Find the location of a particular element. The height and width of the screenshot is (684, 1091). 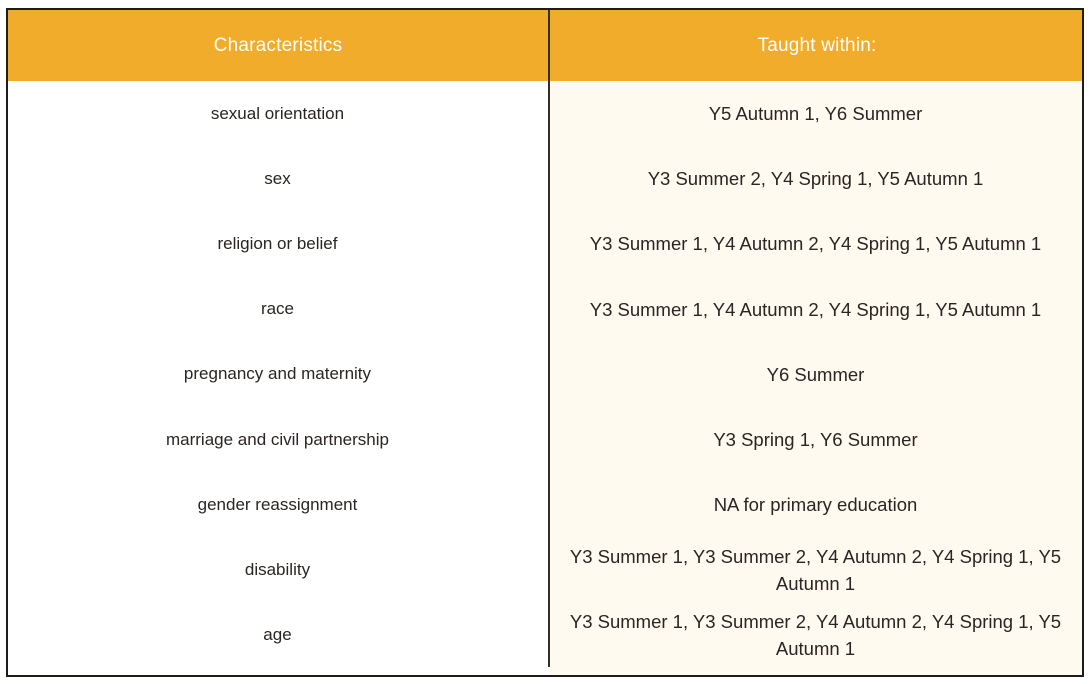

taught-within-cell: Y5 Autumn 1, Y6 Summer is located at coordinates (815, 114).